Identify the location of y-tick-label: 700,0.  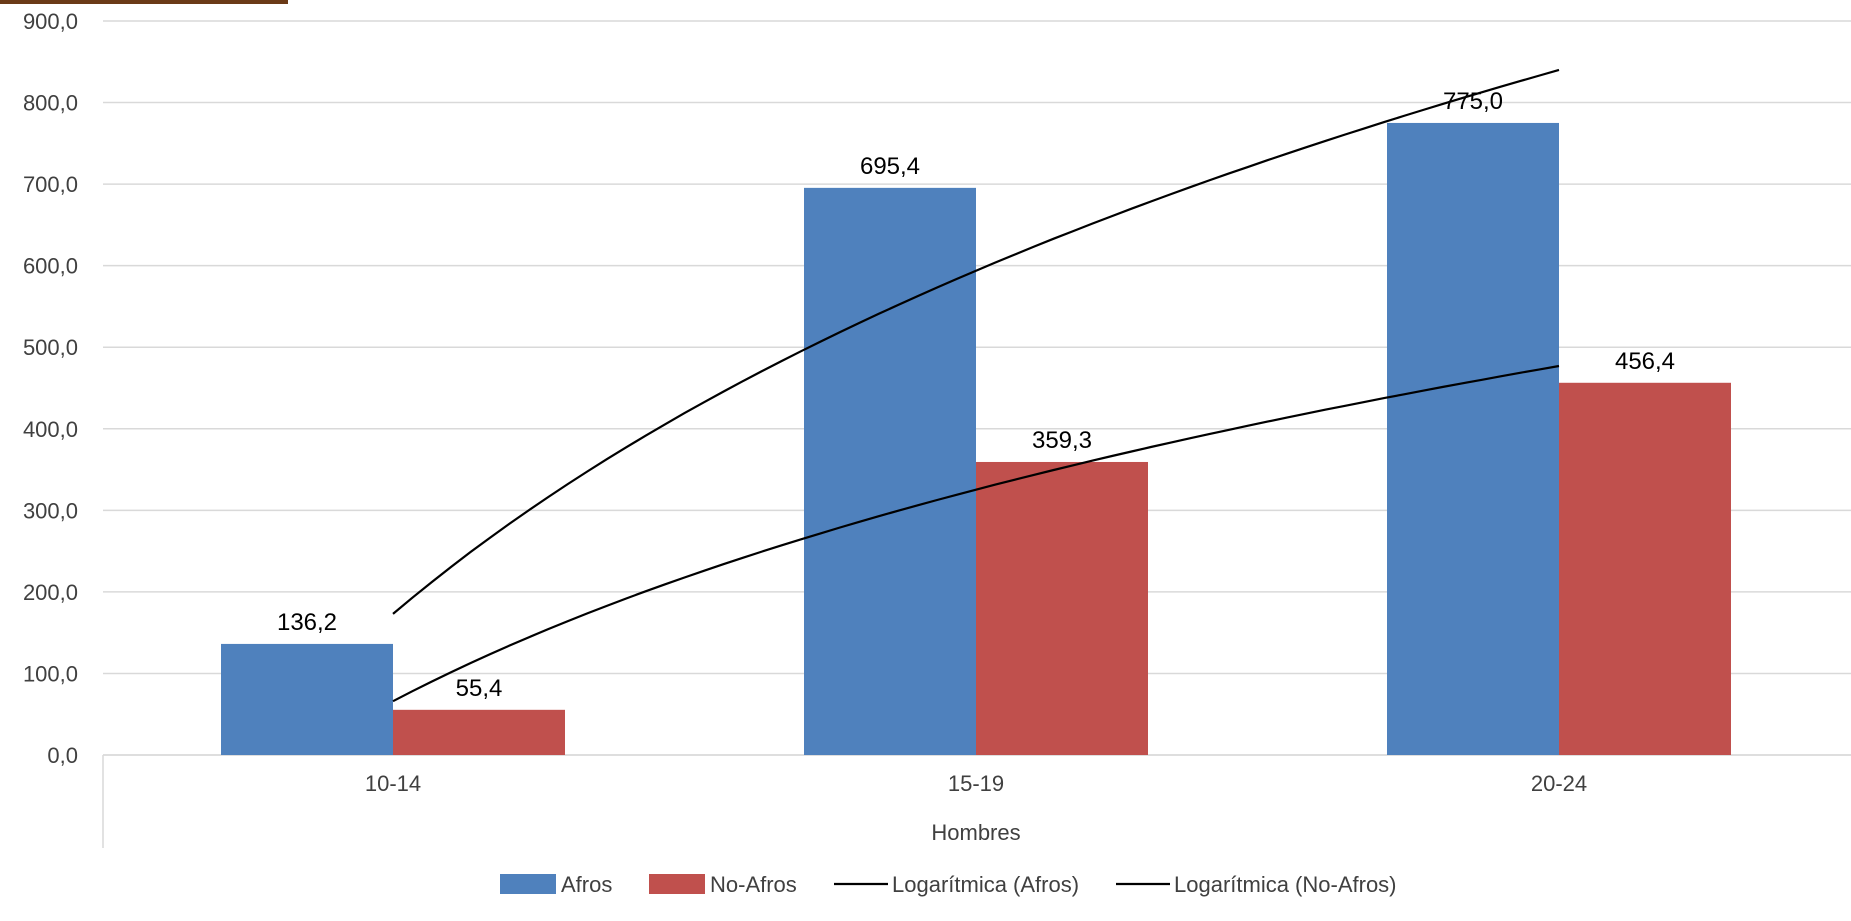
(50, 184).